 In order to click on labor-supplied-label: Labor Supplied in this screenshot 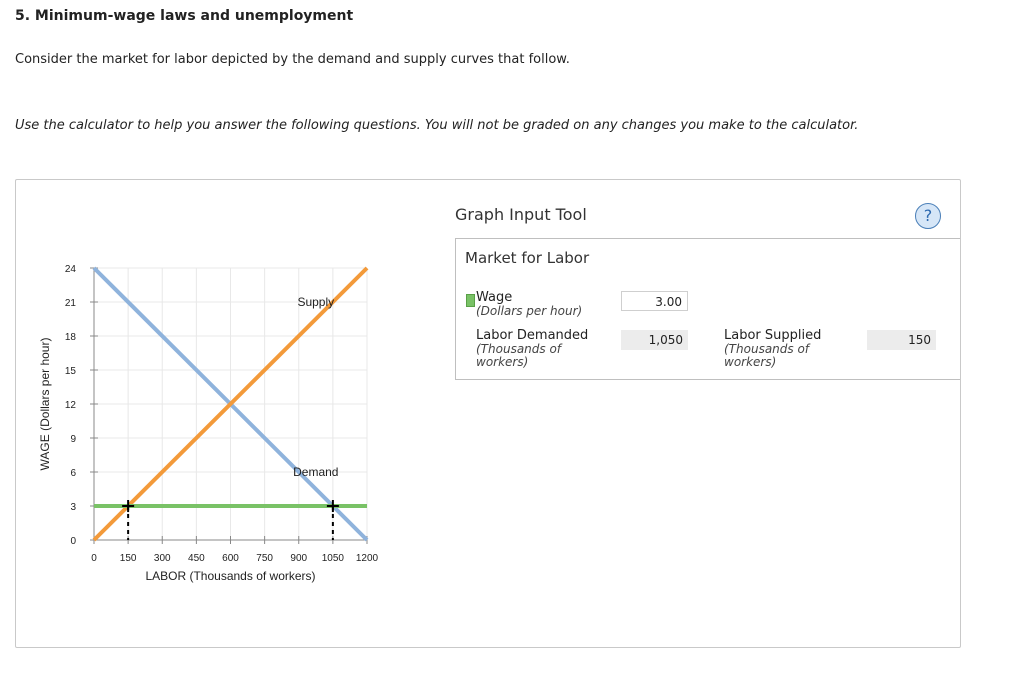, I will do `click(773, 335)`.